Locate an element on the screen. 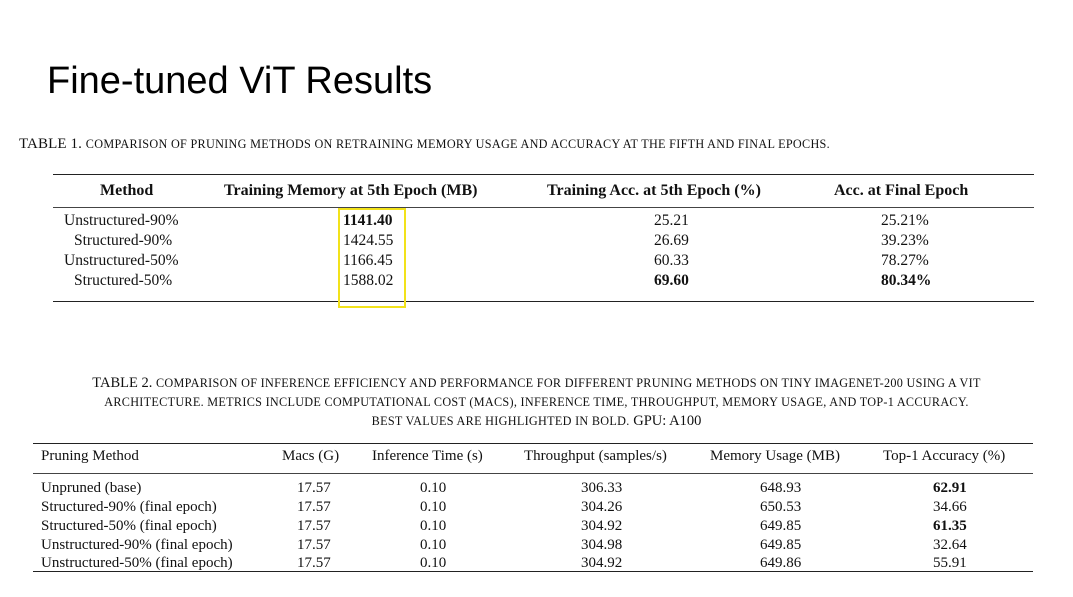  table1-cell: 1424.55 is located at coordinates (368, 240).